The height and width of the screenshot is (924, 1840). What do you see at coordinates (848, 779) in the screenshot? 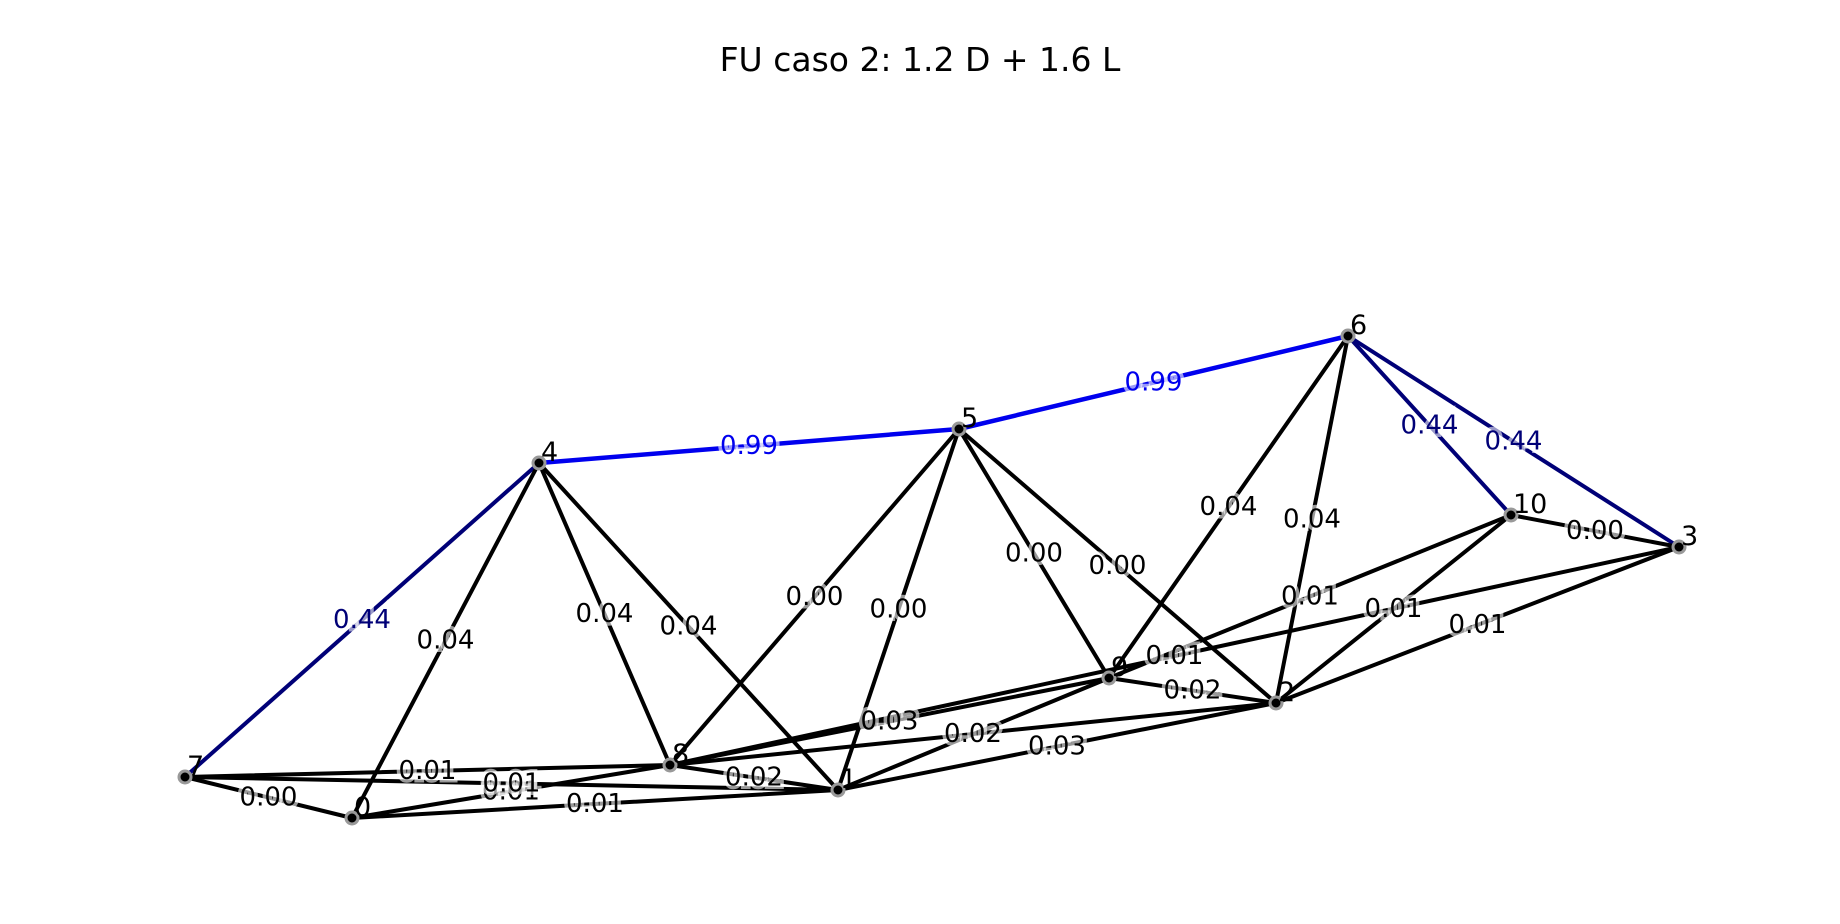
I see `node-label-1: 1` at bounding box center [848, 779].